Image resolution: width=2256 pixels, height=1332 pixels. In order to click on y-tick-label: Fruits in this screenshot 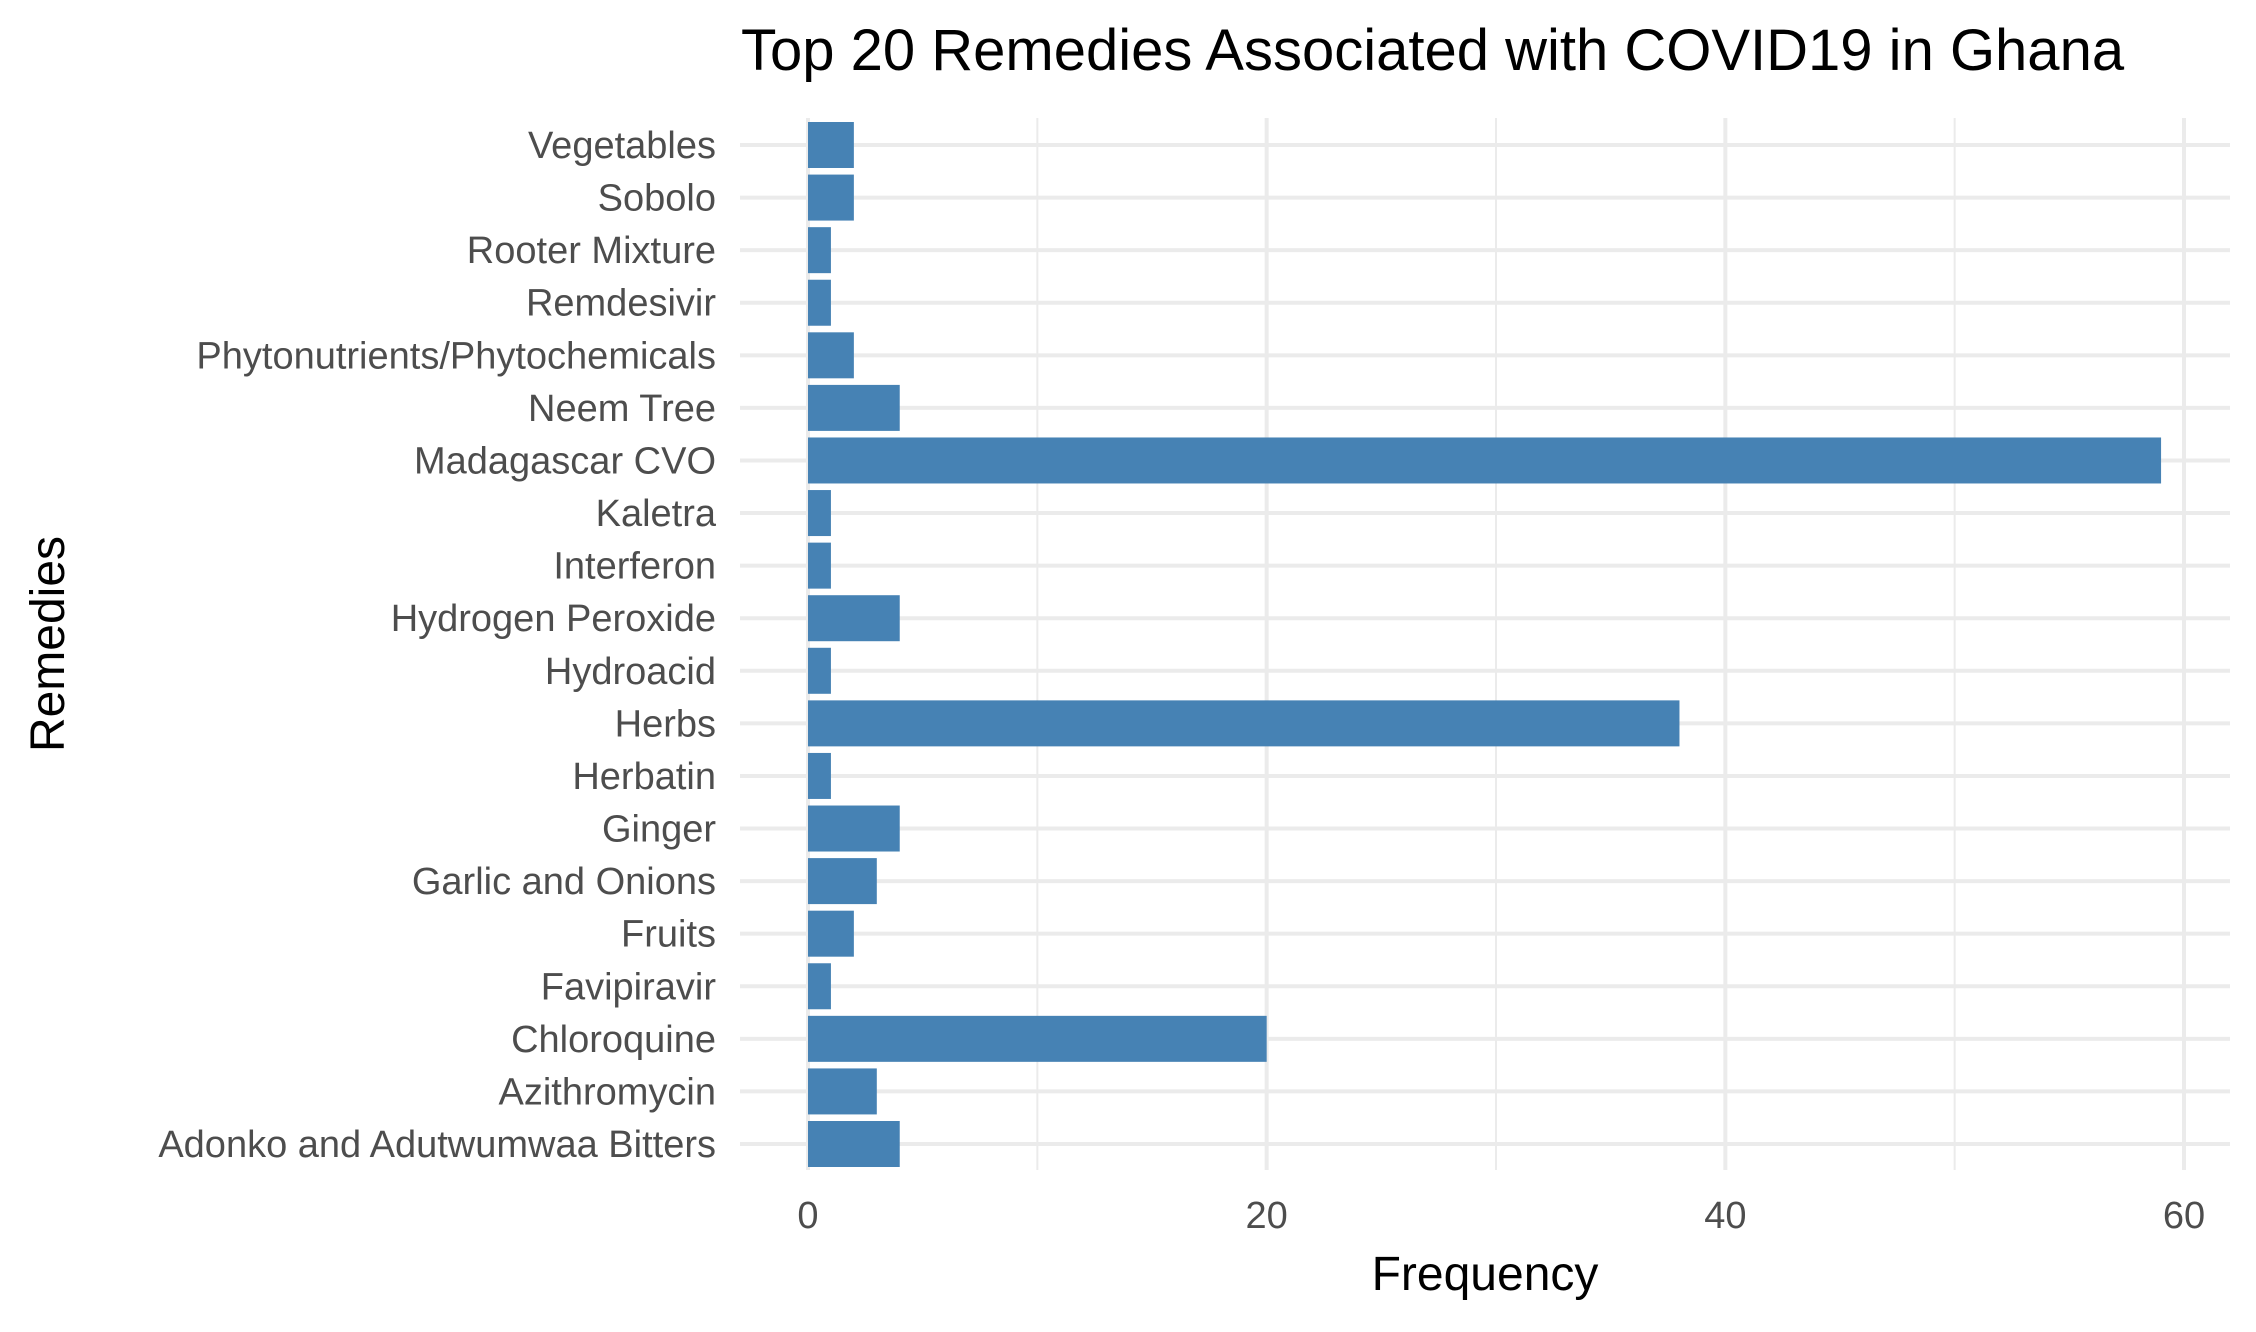, I will do `click(668, 935)`.